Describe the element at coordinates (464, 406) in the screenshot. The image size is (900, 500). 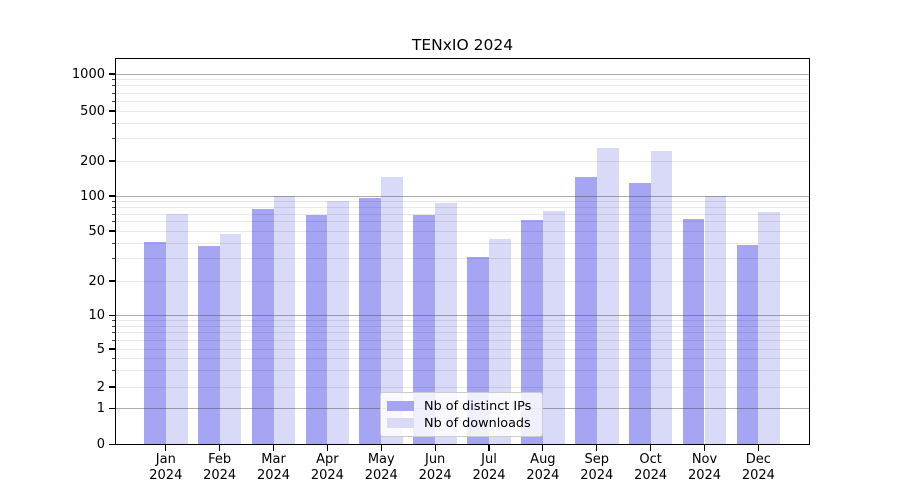
I see `legend-item-distinct-ips: Nb of distinct IPs` at that location.